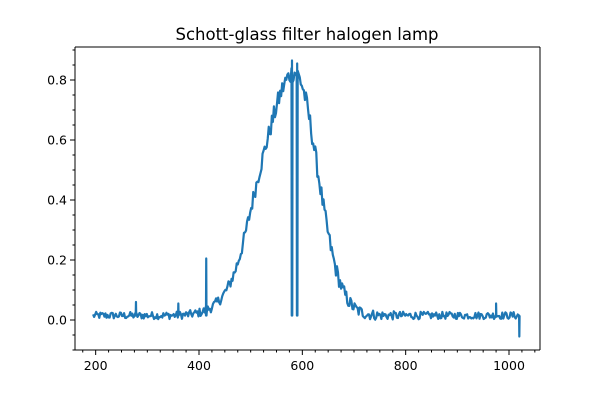  What do you see at coordinates (57, 140) in the screenshot?
I see `y-tick-label: 0.6` at bounding box center [57, 140].